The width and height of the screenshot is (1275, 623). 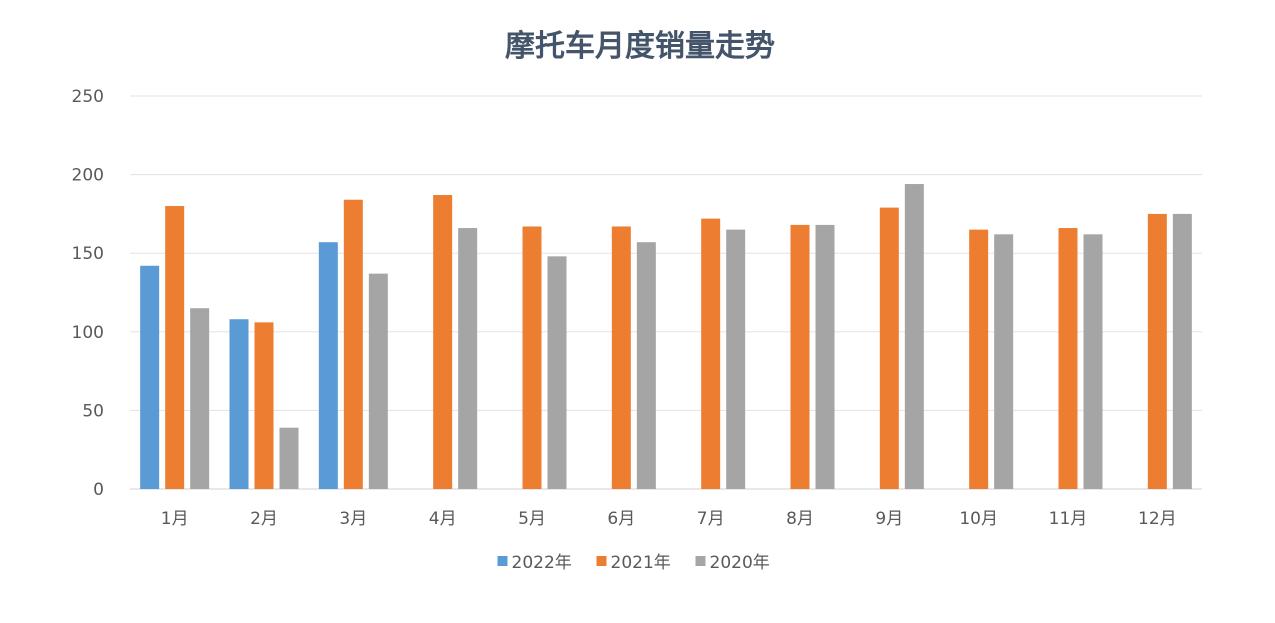 I want to click on y-tick-label: 50, so click(x=93, y=411).